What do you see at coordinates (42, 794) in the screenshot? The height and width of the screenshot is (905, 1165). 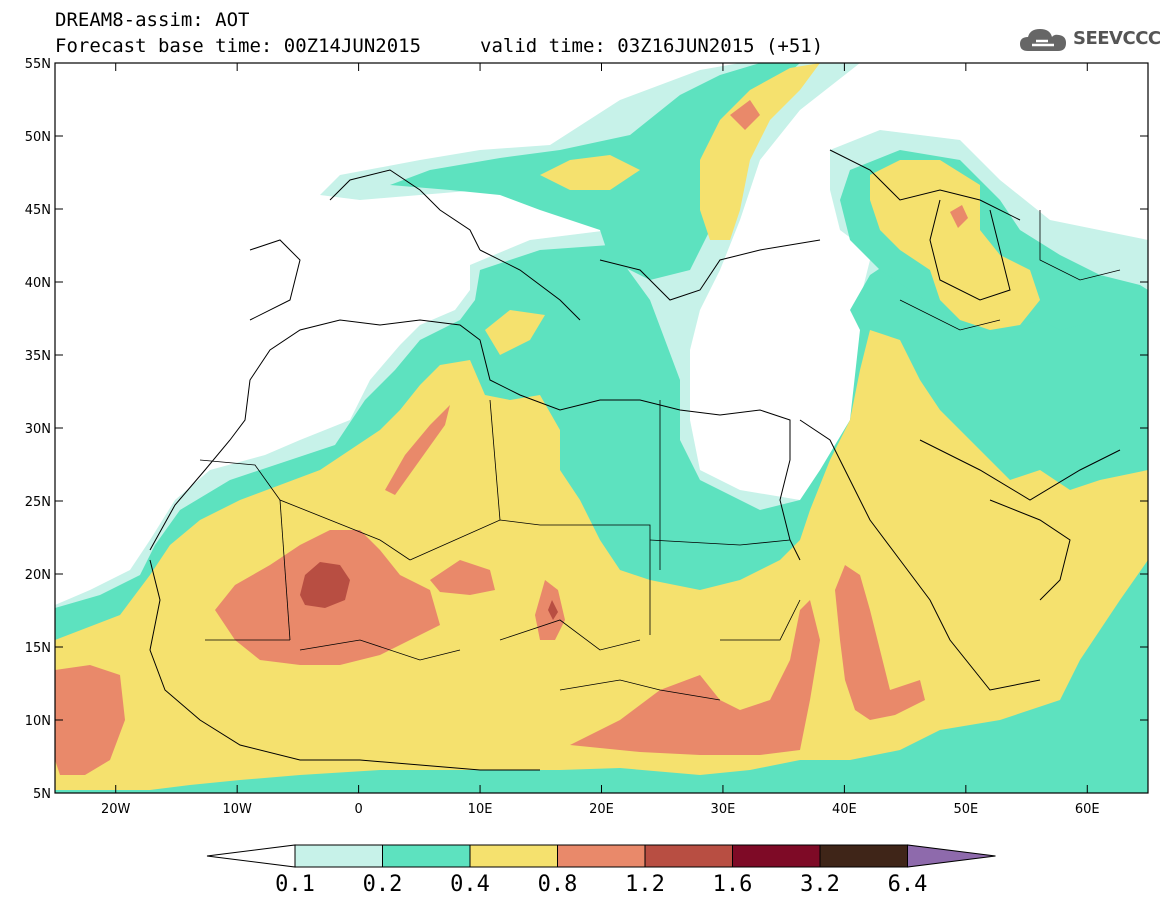 I see `lat-label: 5N` at bounding box center [42, 794].